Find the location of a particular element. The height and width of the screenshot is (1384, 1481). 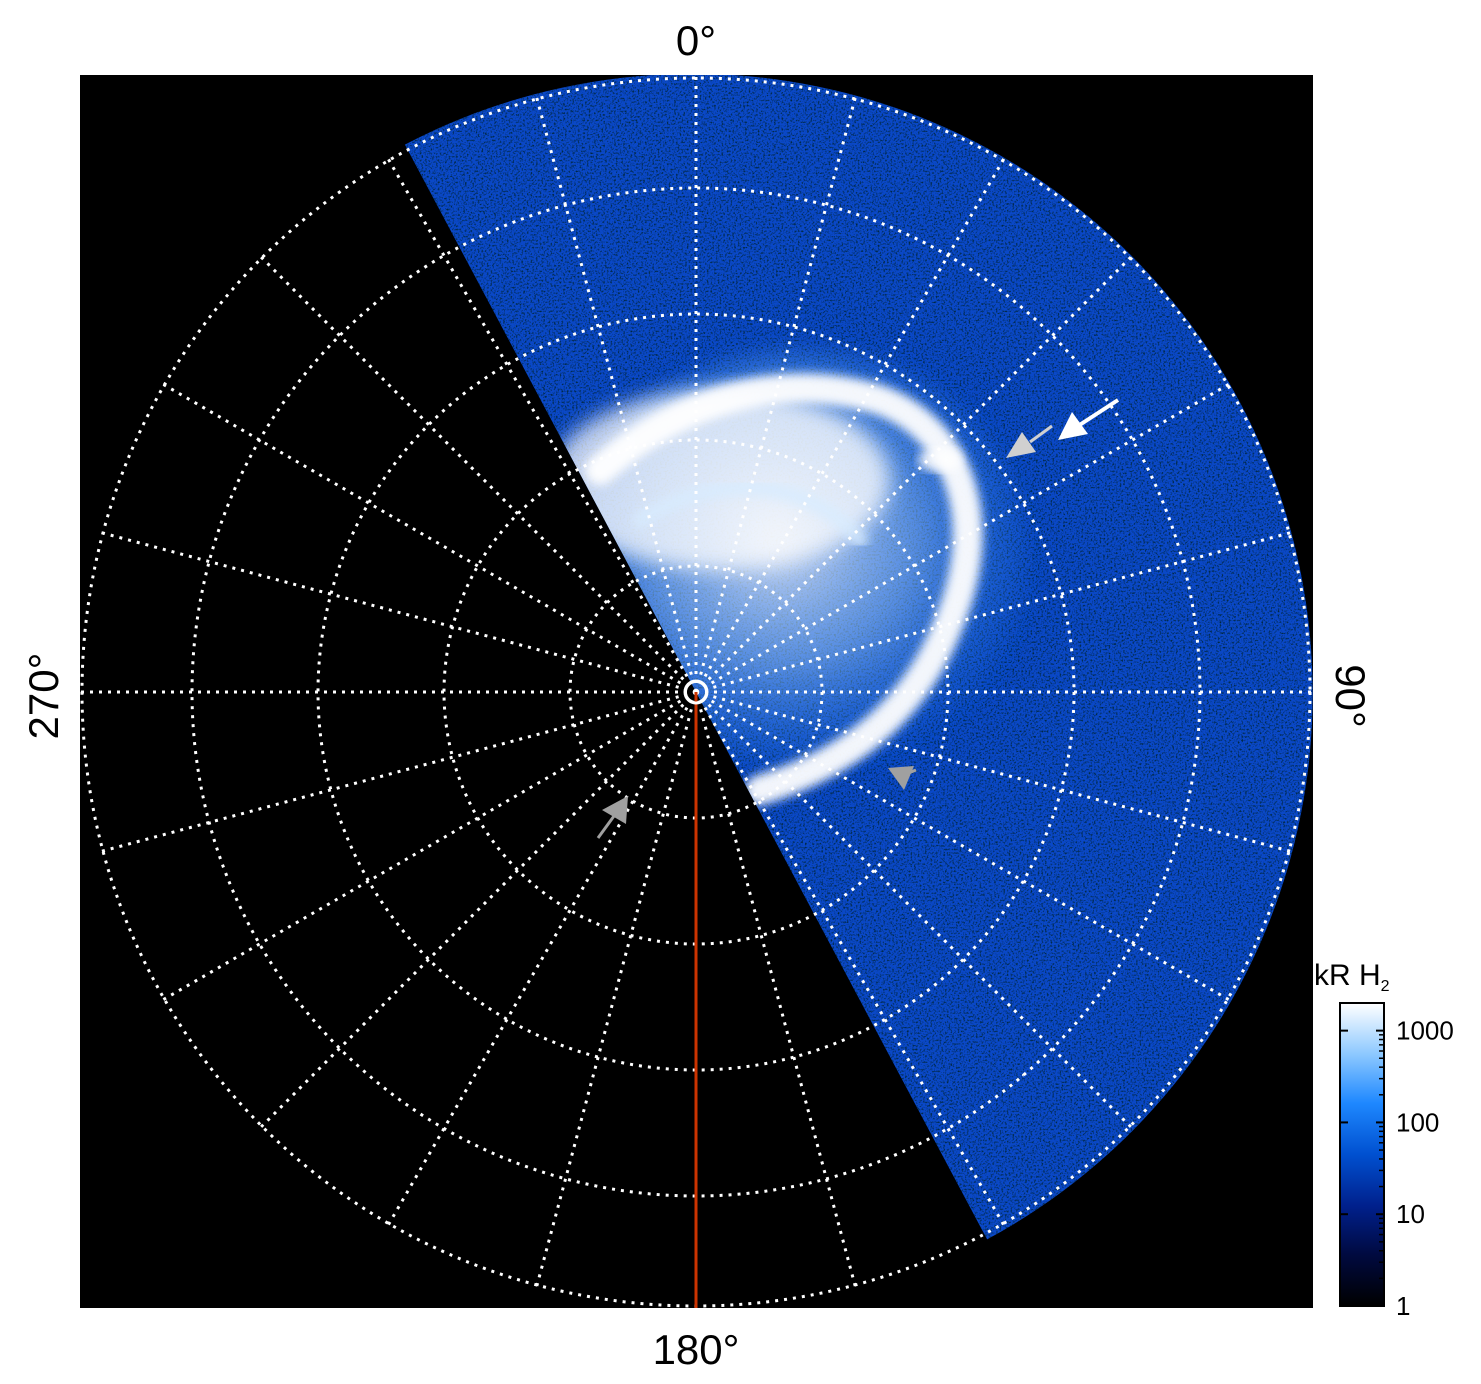

angle-label-top: 0° is located at coordinates (696, 40).